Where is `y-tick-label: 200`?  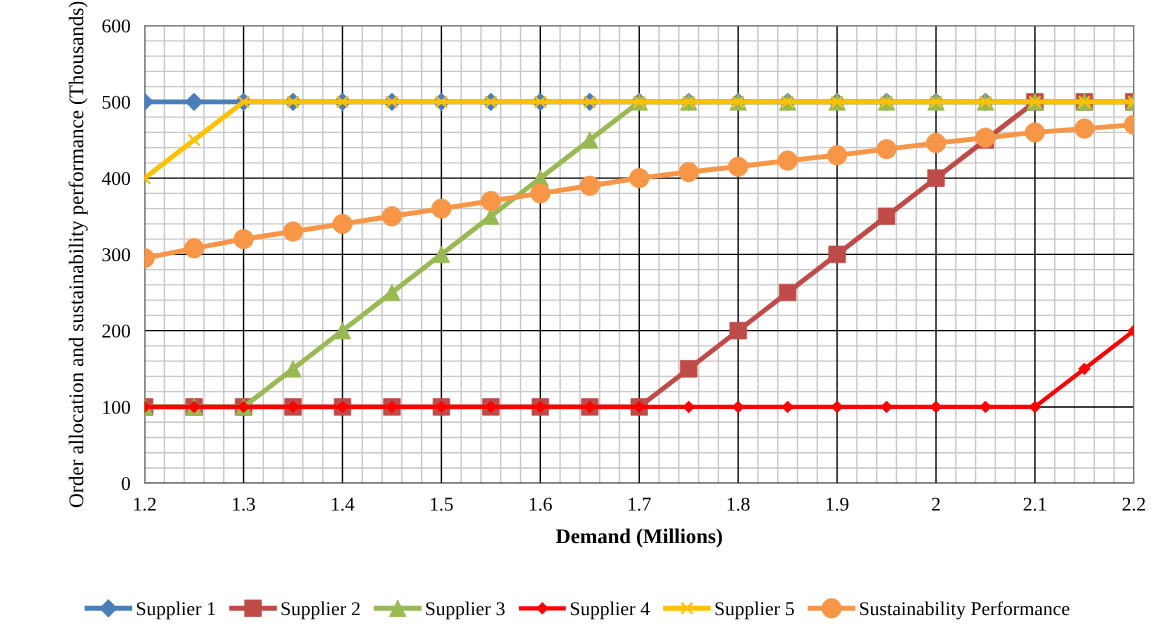
y-tick-label: 200 is located at coordinates (116, 331).